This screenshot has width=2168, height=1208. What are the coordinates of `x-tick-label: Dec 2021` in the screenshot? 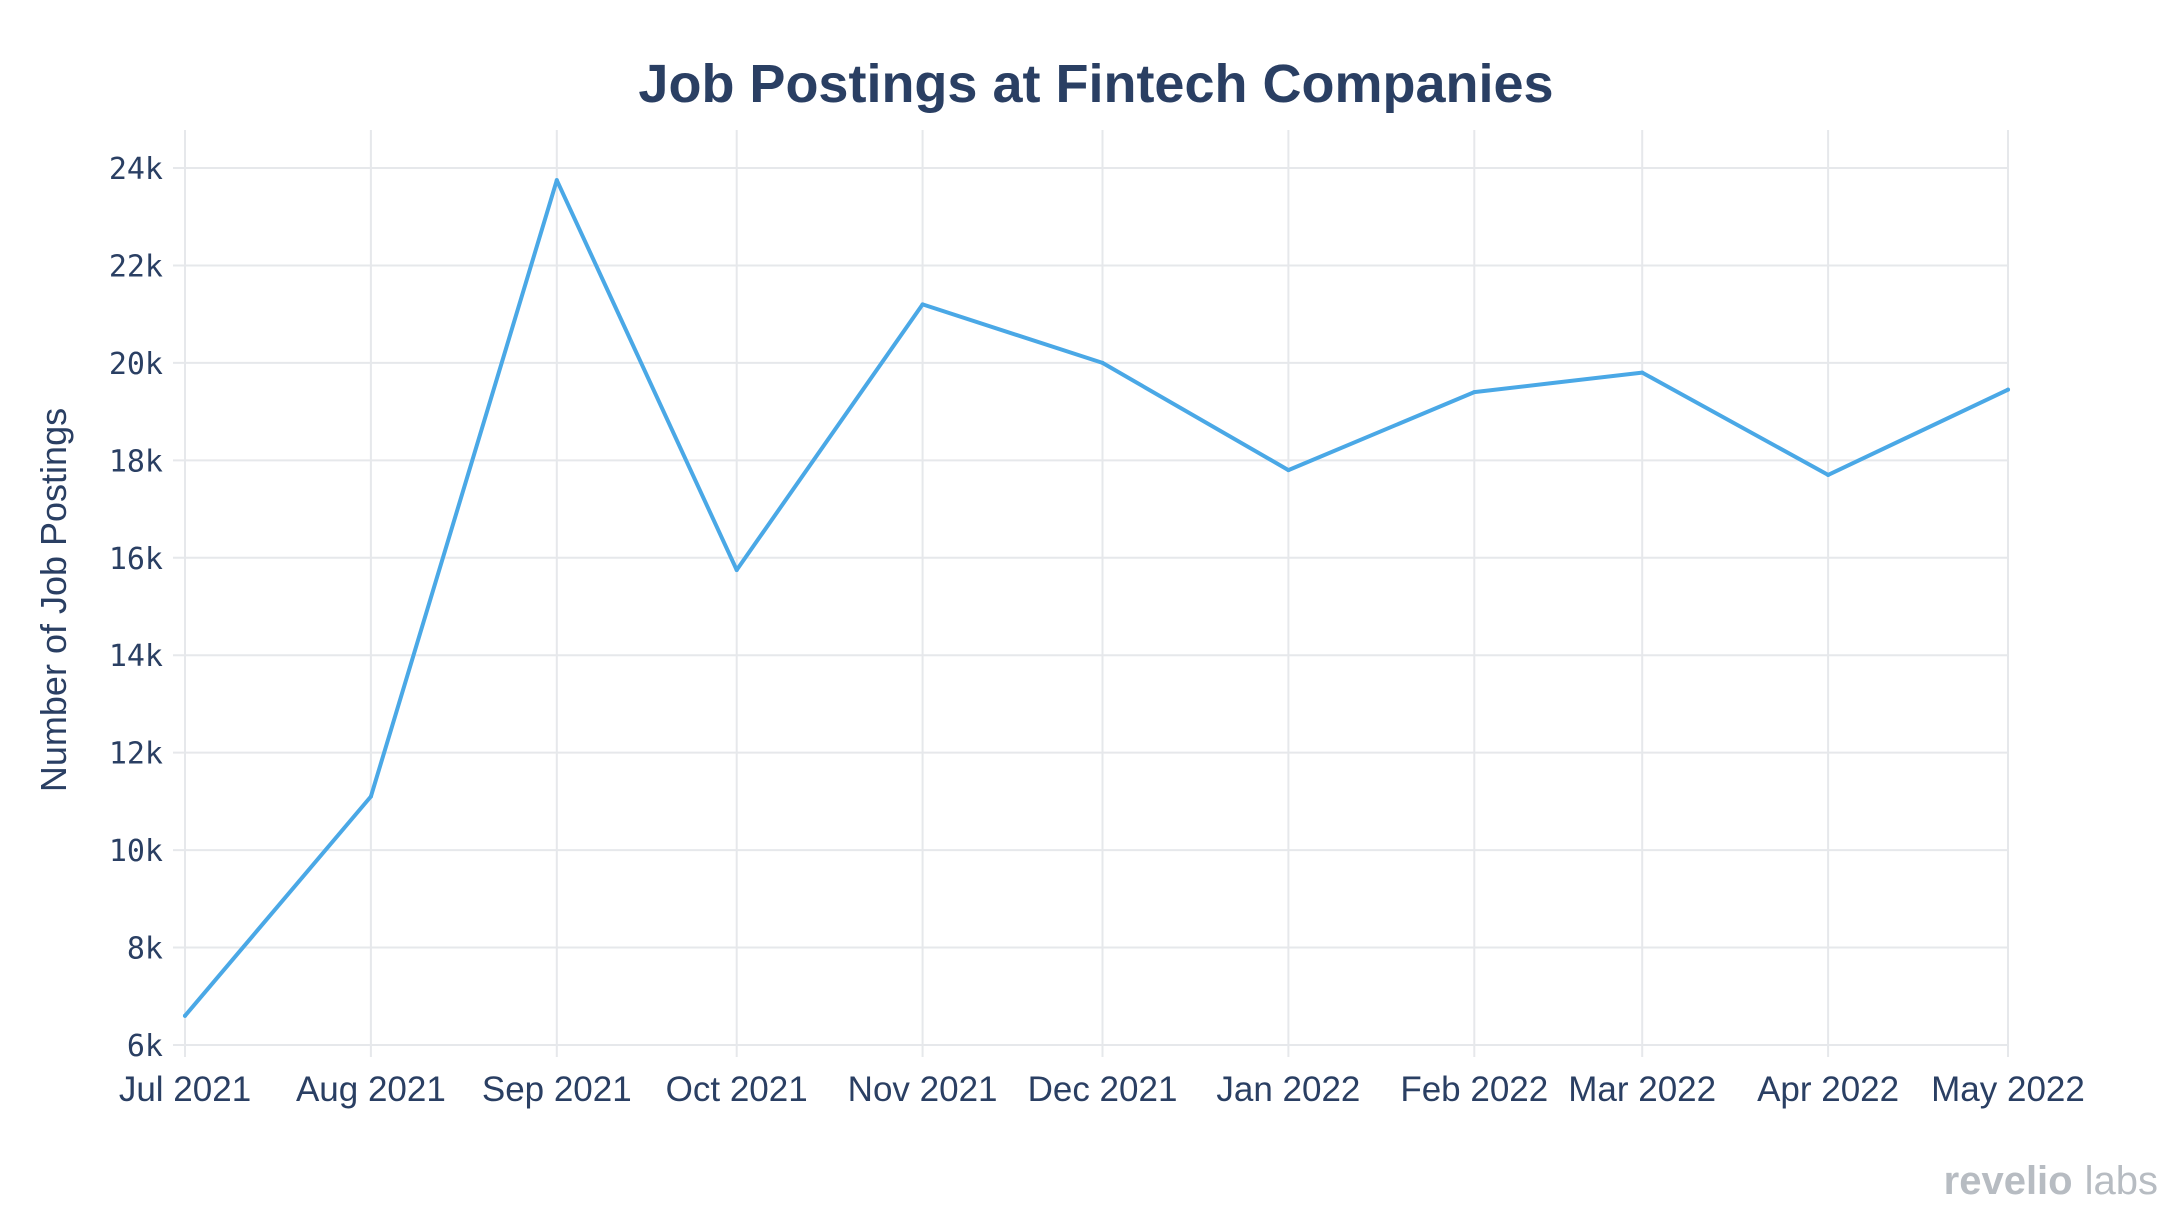 It's located at (1103, 1089).